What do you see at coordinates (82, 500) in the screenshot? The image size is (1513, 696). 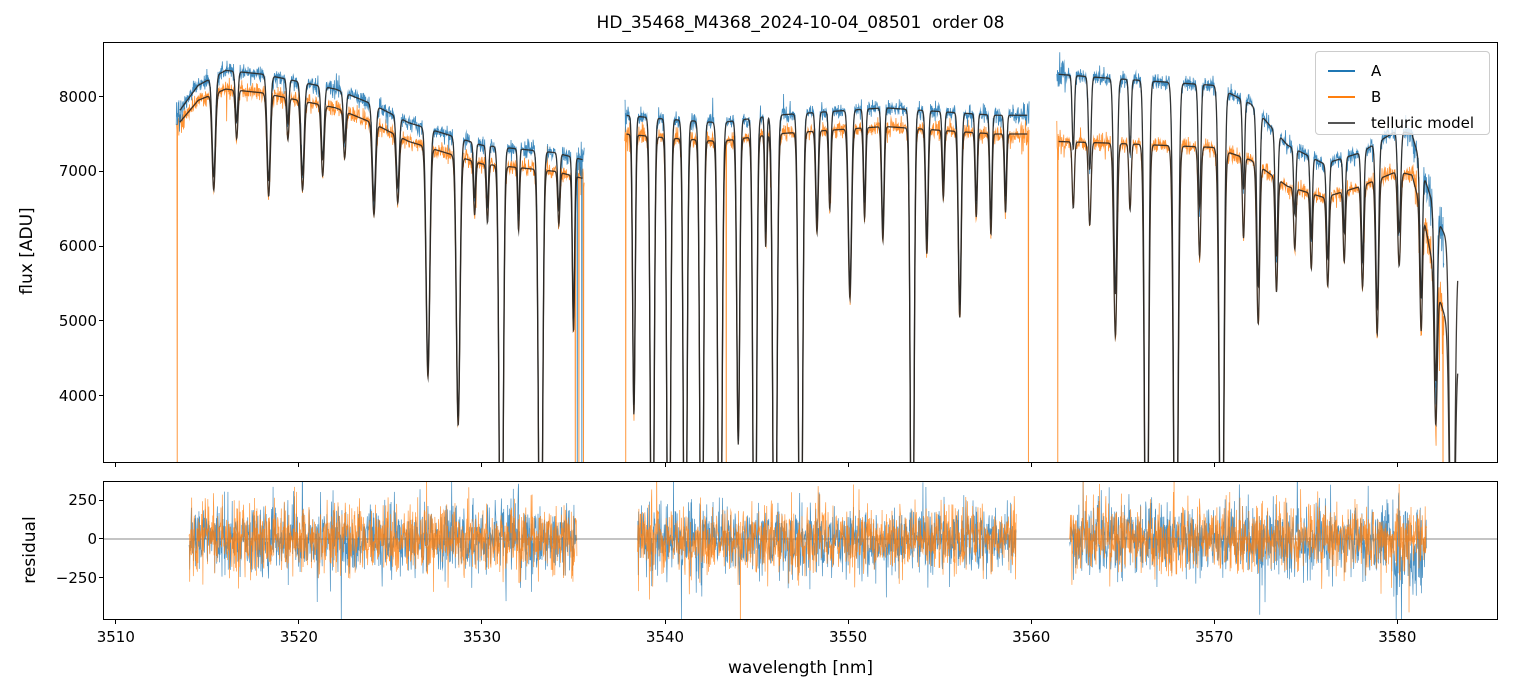 I see `y-tick-label: 250` at bounding box center [82, 500].